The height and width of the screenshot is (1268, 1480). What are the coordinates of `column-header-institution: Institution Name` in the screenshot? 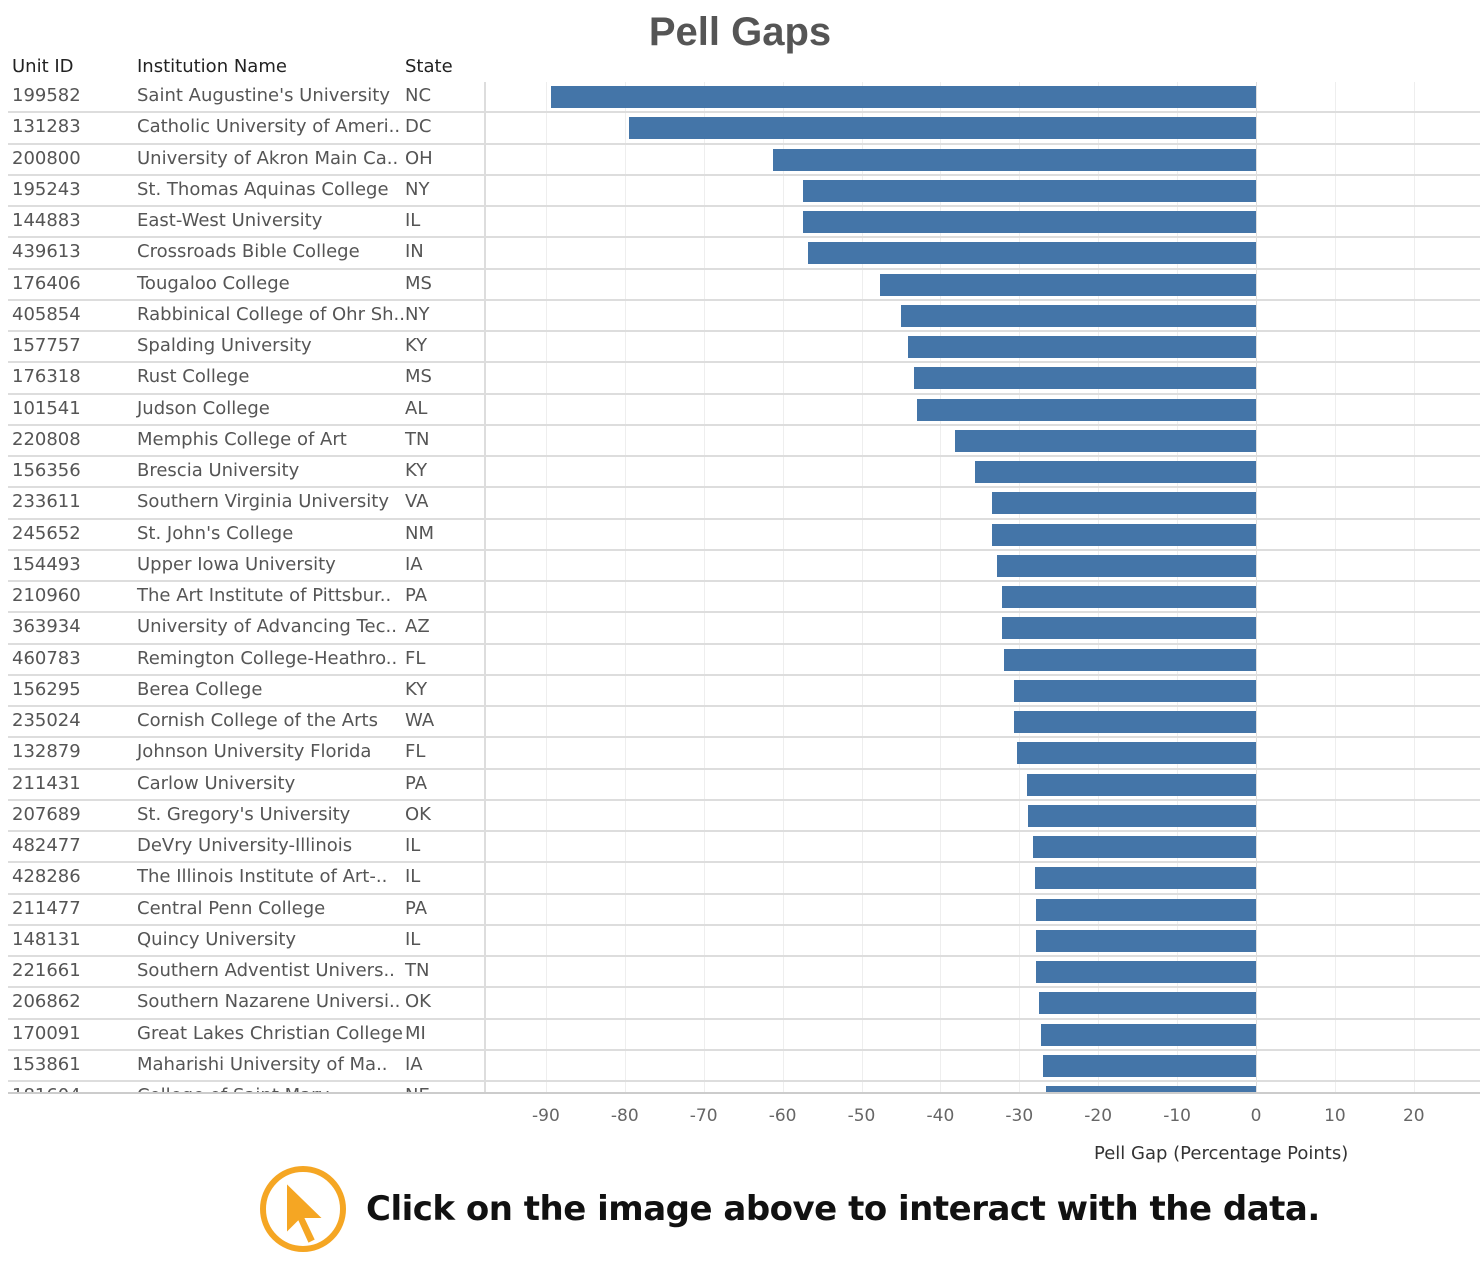 It's located at (212, 66).